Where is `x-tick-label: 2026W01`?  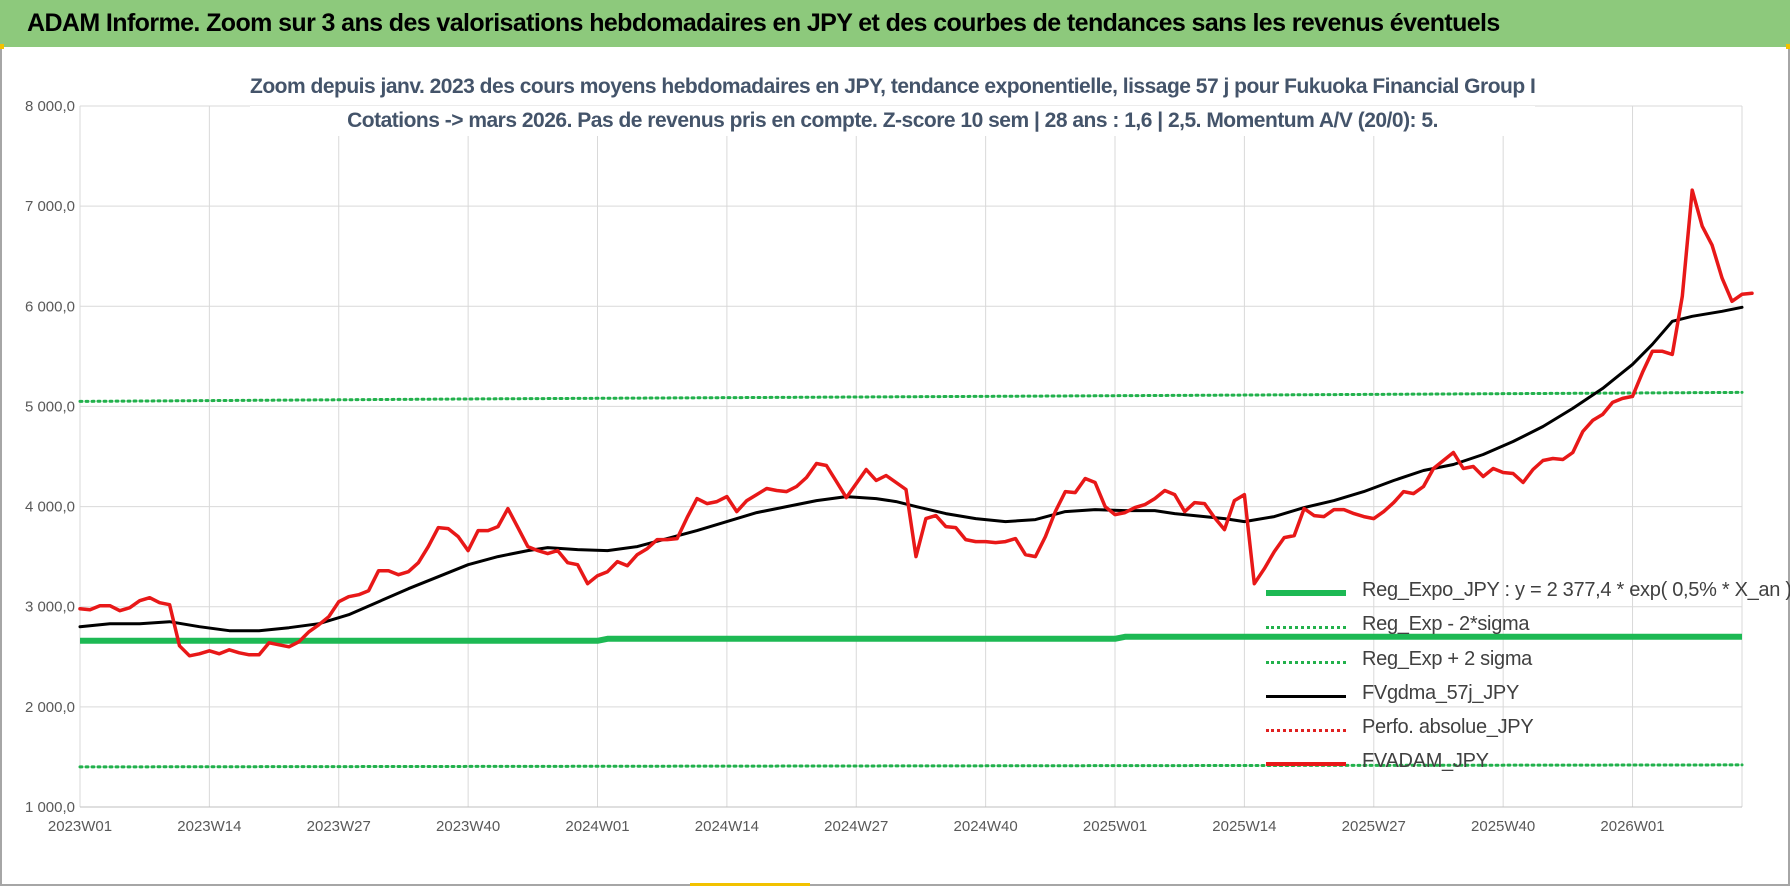
x-tick-label: 2026W01 is located at coordinates (1632, 826).